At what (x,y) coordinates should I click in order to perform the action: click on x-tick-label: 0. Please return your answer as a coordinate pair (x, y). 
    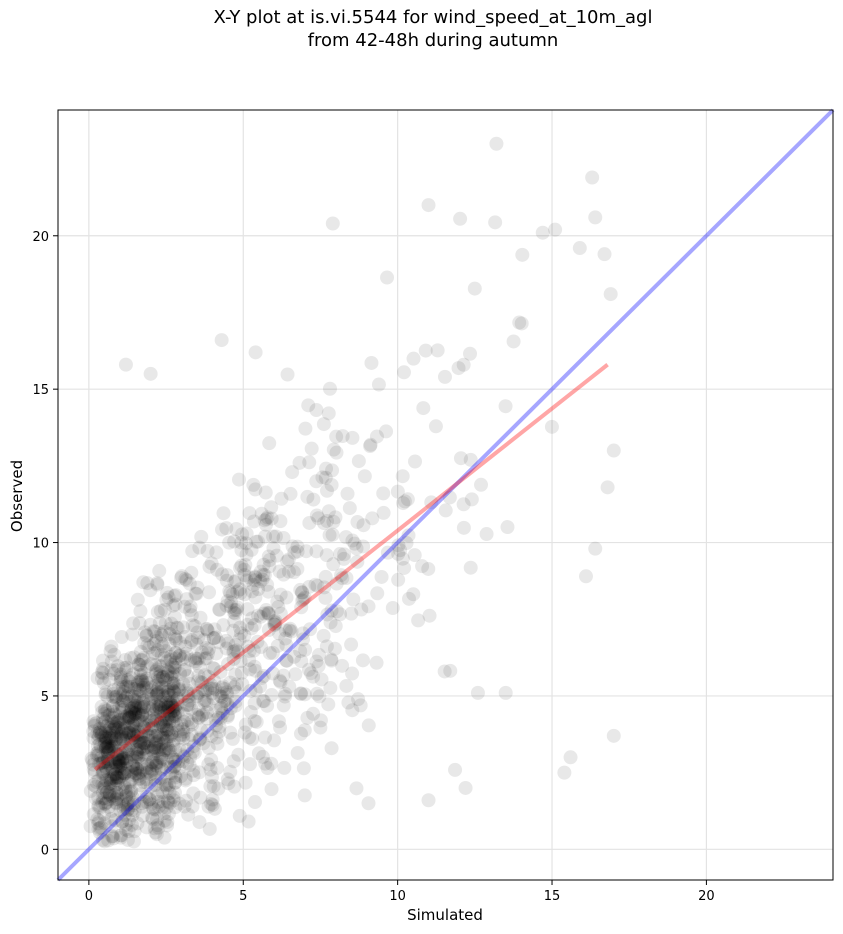
    Looking at the image, I should click on (89, 896).